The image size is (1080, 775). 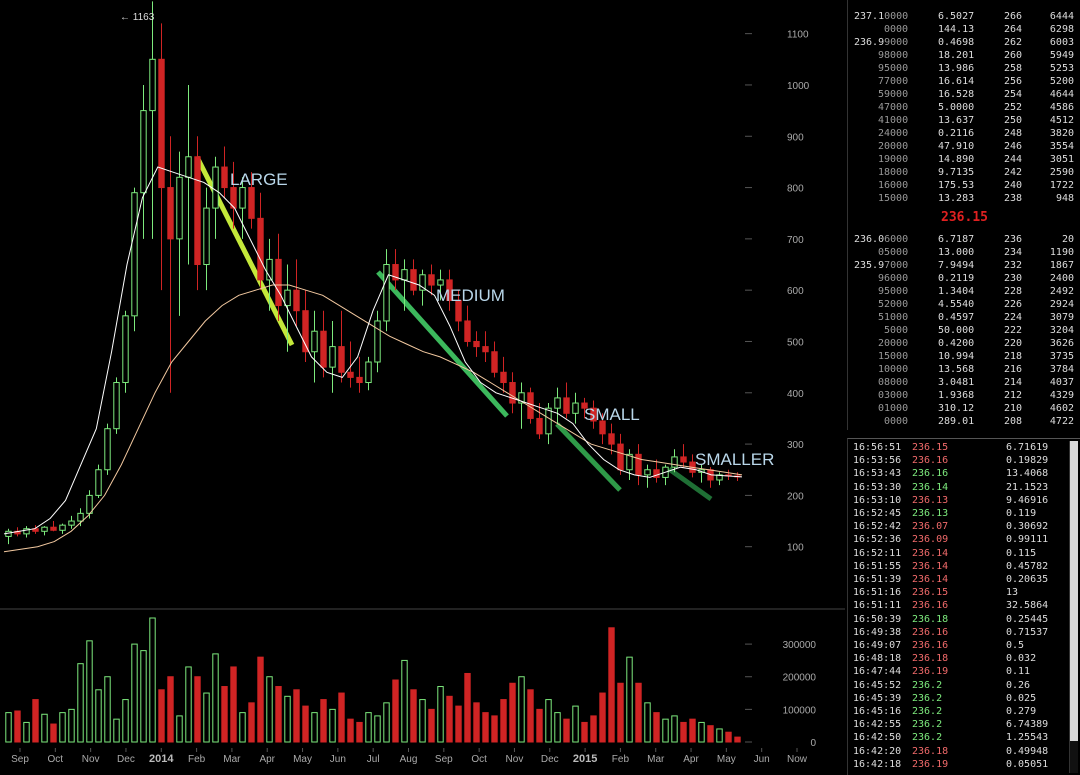 What do you see at coordinates (961, 645) in the screenshot?
I see `trade-row: 16:49:07 236.16 0.5` at bounding box center [961, 645].